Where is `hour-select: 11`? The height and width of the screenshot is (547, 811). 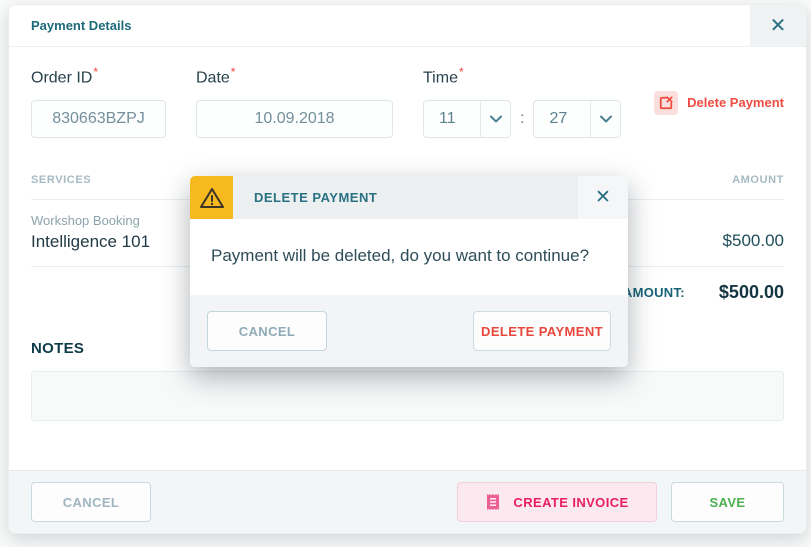
hour-select: 11 is located at coordinates (467, 119).